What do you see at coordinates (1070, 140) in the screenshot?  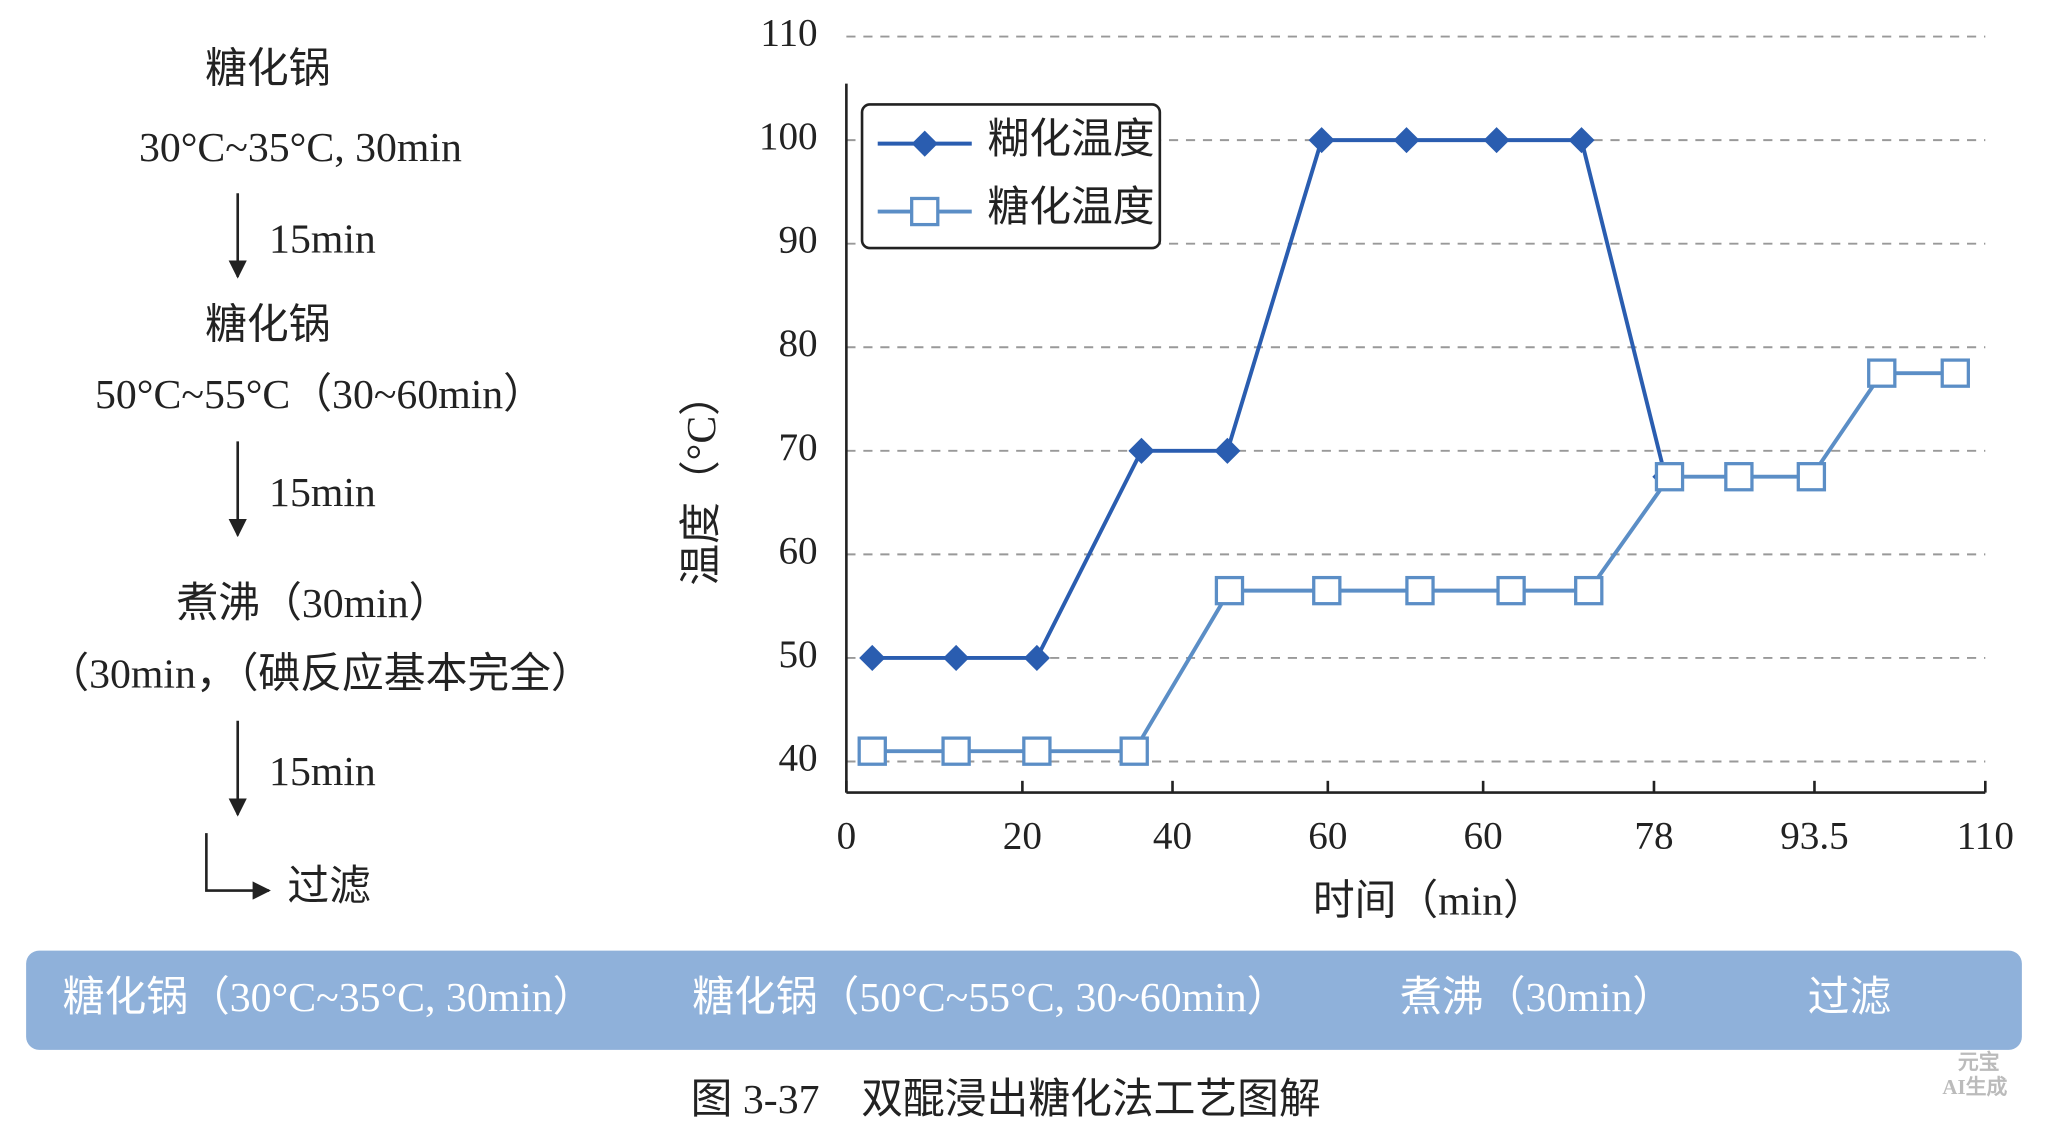 I see `legend-label: 糊化温度` at bounding box center [1070, 140].